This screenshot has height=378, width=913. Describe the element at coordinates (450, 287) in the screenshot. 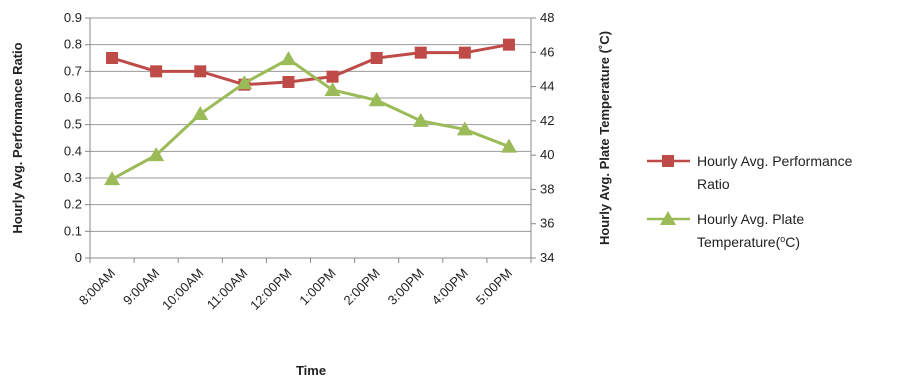

I see `x-tick-label: 4:00PM` at that location.